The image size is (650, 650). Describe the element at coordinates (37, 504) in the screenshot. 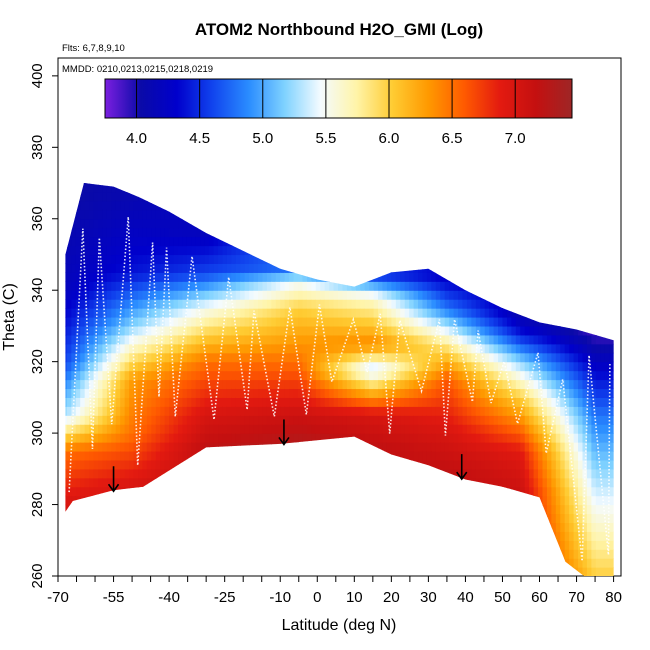

I see `y-tick-label: 280` at that location.